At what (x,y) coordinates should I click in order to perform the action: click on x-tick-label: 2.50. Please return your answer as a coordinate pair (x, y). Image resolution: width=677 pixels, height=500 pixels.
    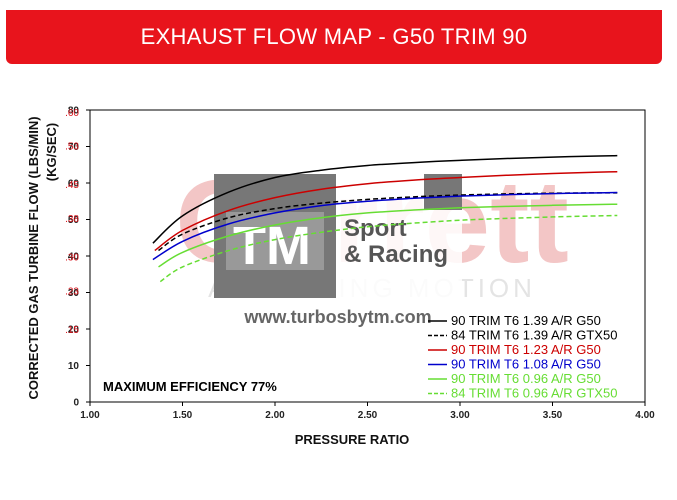
    Looking at the image, I should click on (368, 415).